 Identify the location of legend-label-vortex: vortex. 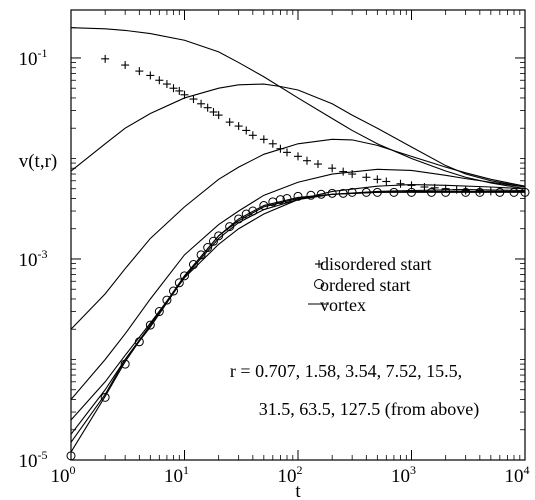
(343, 305).